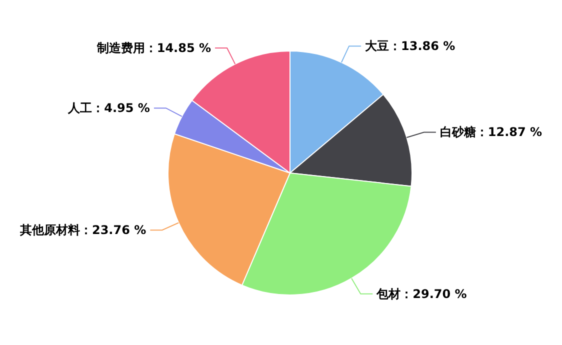 This screenshot has width=562, height=345. What do you see at coordinates (421, 293) in the screenshot?
I see `slice-label: 包材：29.70 %` at bounding box center [421, 293].